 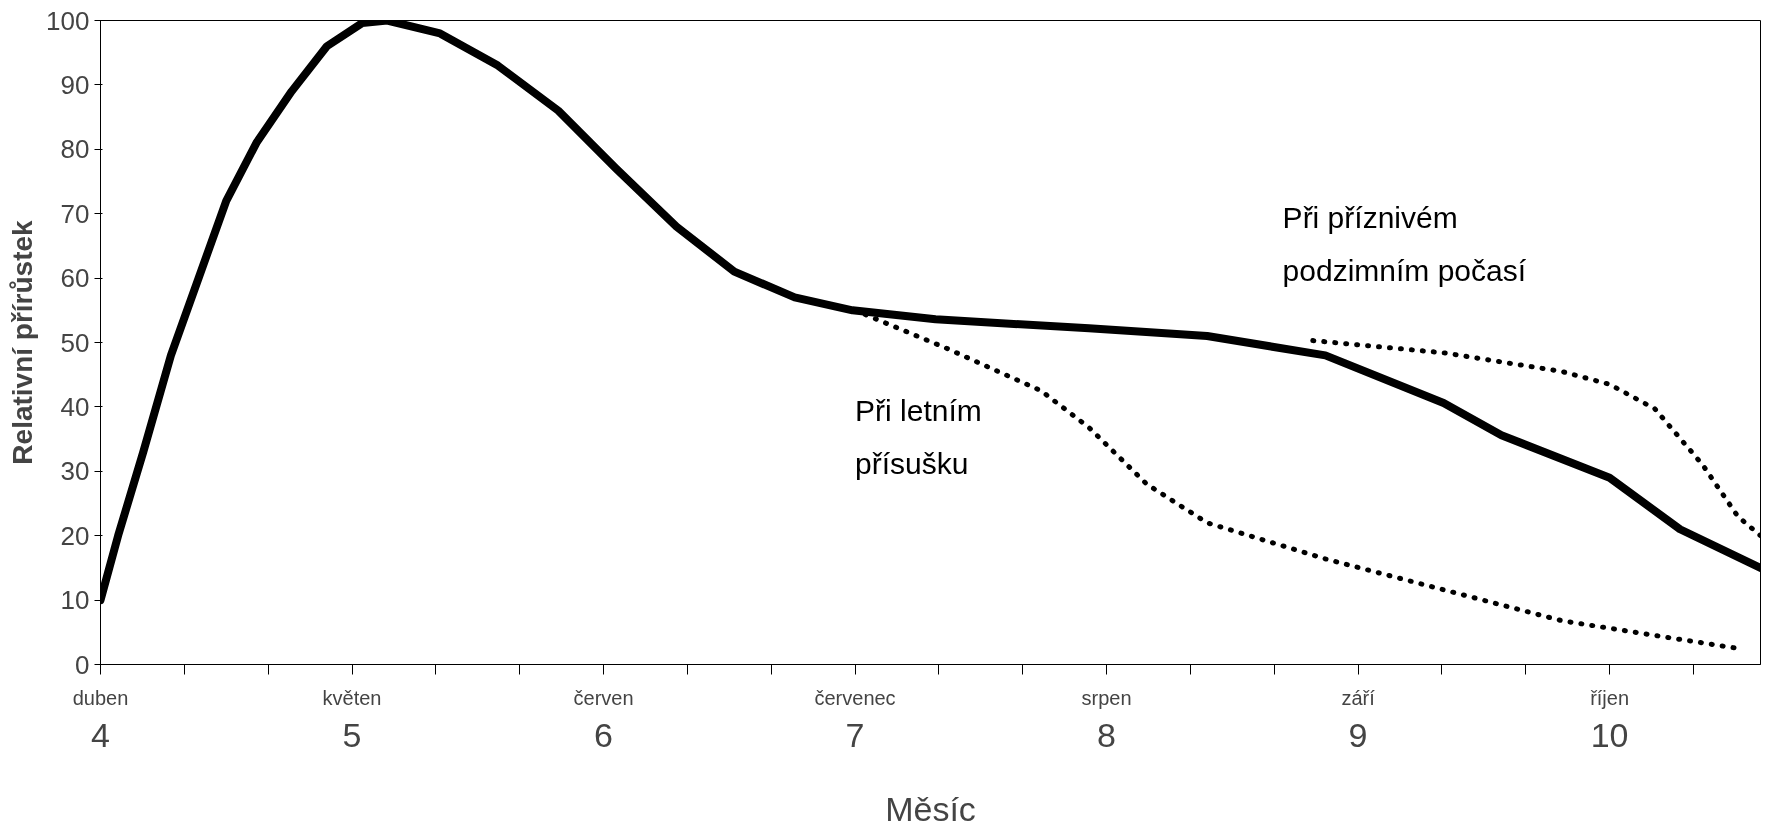 I want to click on text: Při příznivém podzimním počasí, so click(x=1404, y=243).